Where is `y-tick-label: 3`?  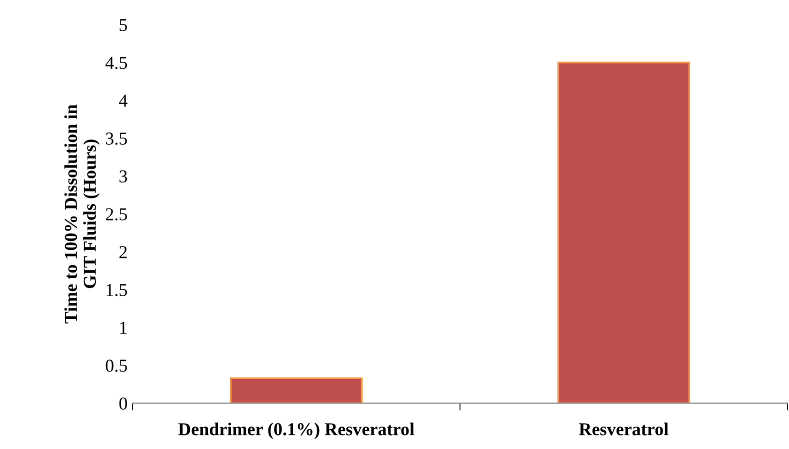
y-tick-label: 3 is located at coordinates (123, 176).